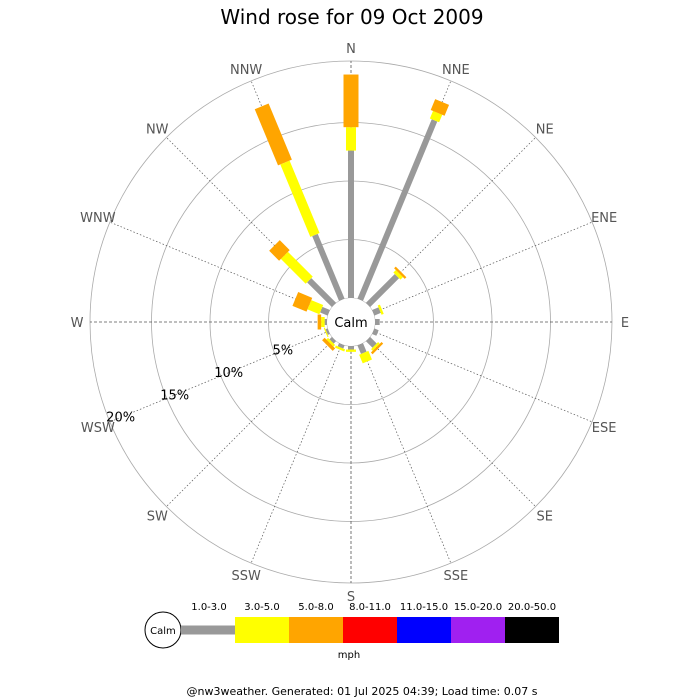  I want to click on bar-wnw, so click(311, 304).